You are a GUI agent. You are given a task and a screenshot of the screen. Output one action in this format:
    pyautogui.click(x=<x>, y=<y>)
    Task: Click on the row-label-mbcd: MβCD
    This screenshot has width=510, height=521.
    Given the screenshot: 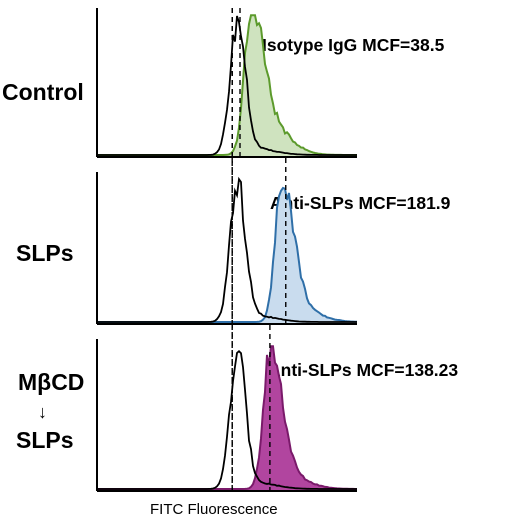 What is the action you would take?
    pyautogui.click(x=51, y=382)
    